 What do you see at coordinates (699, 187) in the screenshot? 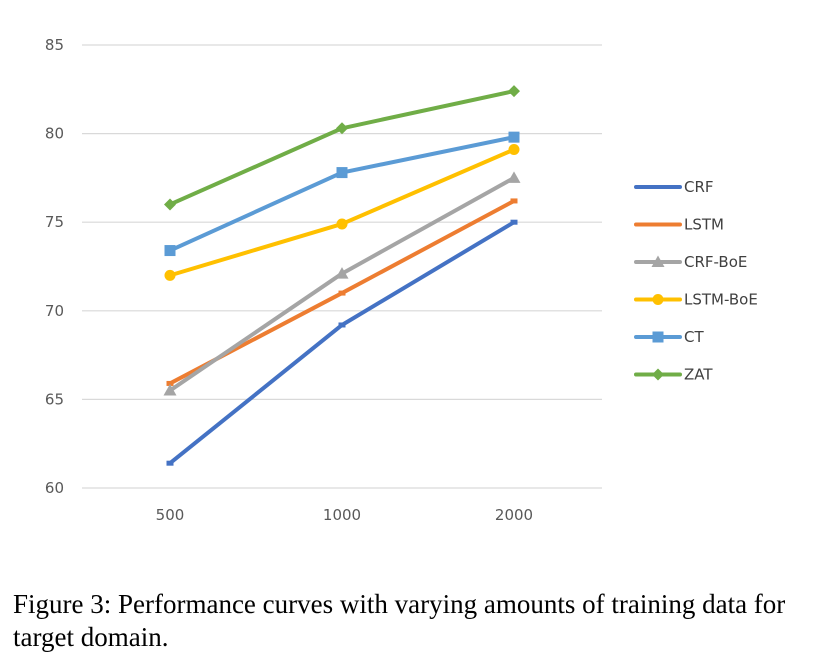
I see `legend-label-crf: CRF` at bounding box center [699, 187].